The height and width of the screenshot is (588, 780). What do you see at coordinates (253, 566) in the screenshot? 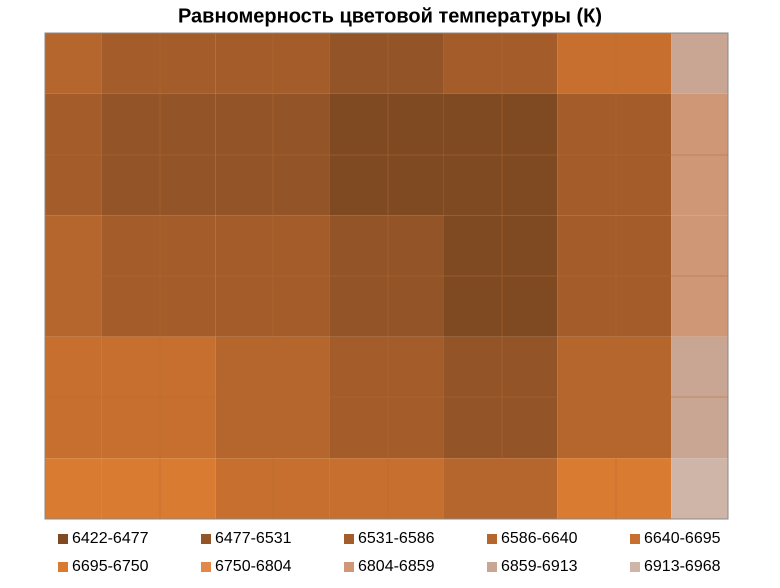
I see `legend-label: 6750-6804` at bounding box center [253, 566].